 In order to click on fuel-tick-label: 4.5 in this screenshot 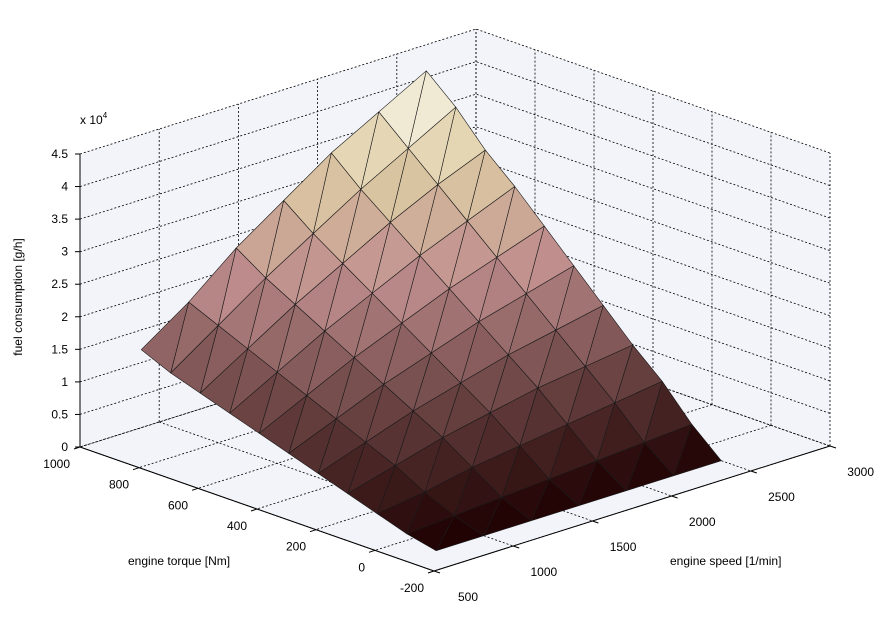, I will do `click(59, 154)`.